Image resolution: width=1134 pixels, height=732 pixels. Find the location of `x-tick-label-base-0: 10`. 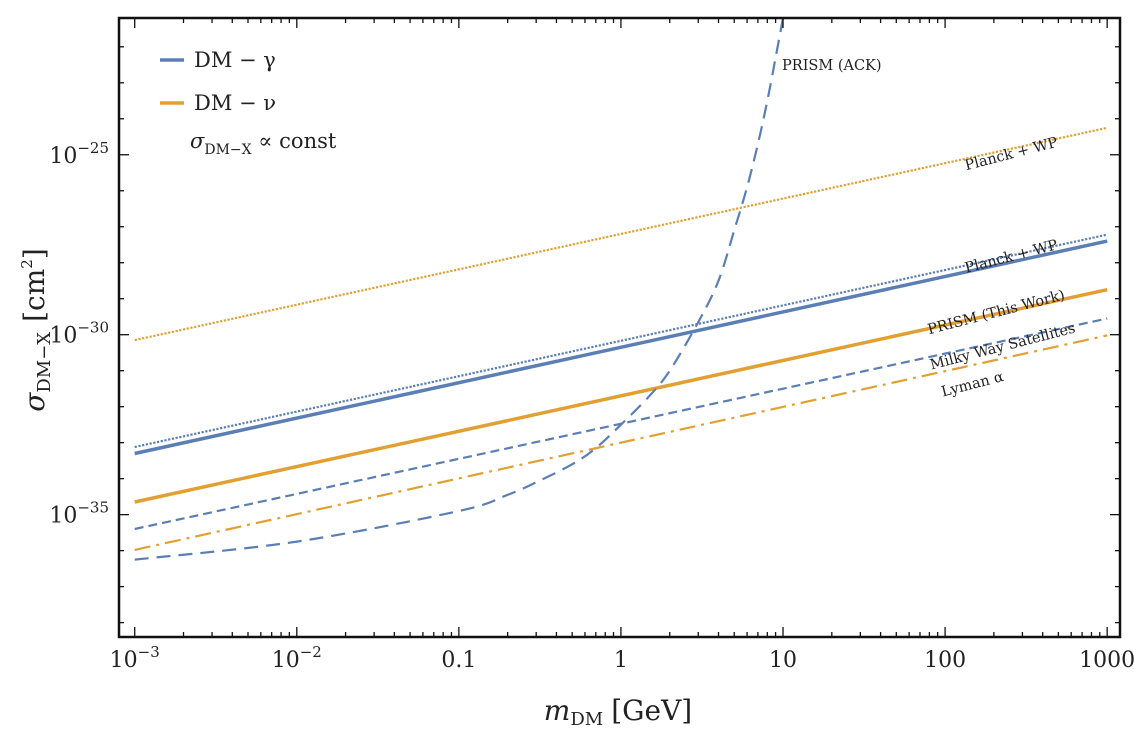

x-tick-label-base-0: 10 is located at coordinates (124, 660).